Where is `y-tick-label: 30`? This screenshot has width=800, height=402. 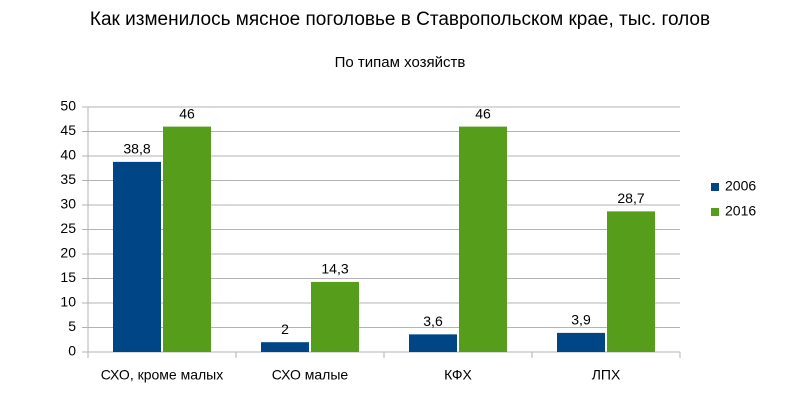
y-tick-label: 30 is located at coordinates (68, 204).